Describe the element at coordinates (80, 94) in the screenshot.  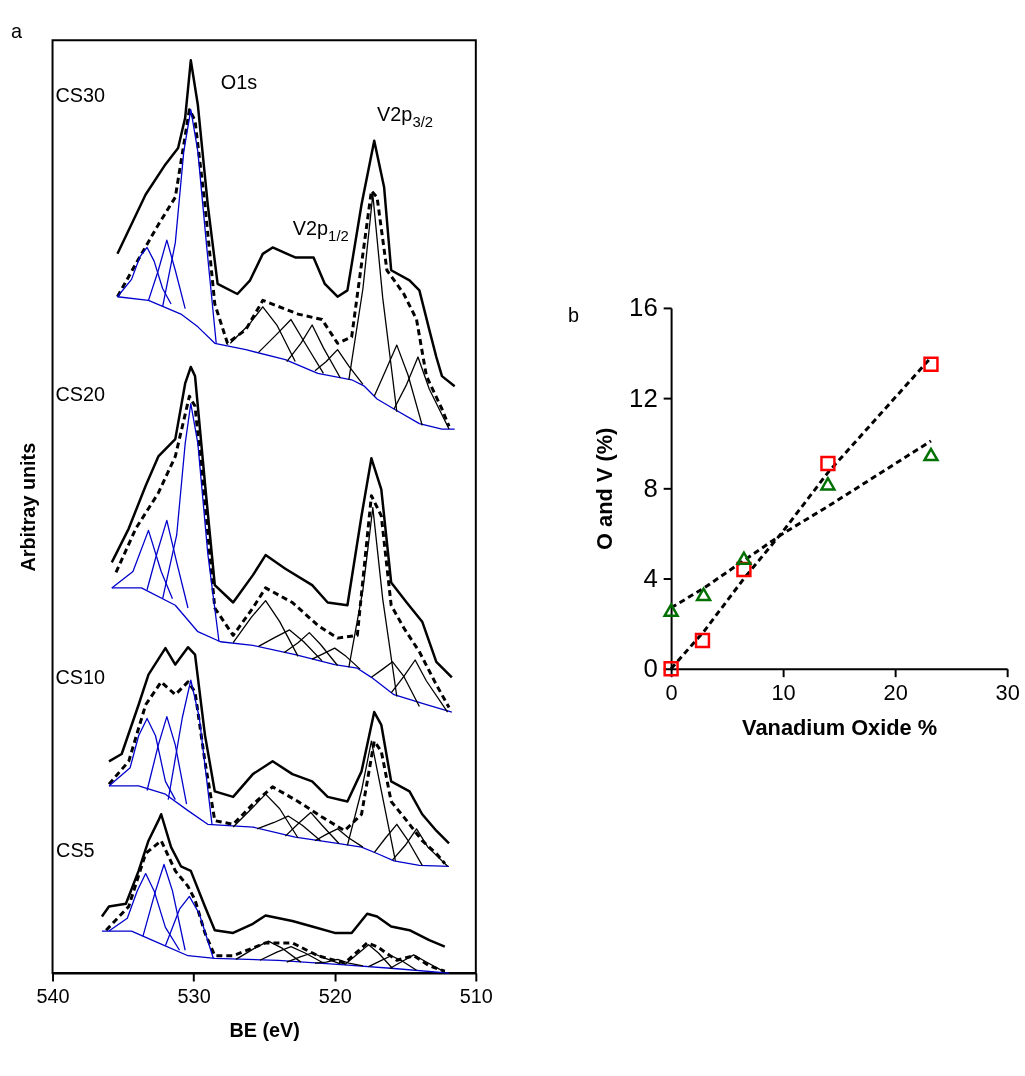
I see `annotation: CS30` at that location.